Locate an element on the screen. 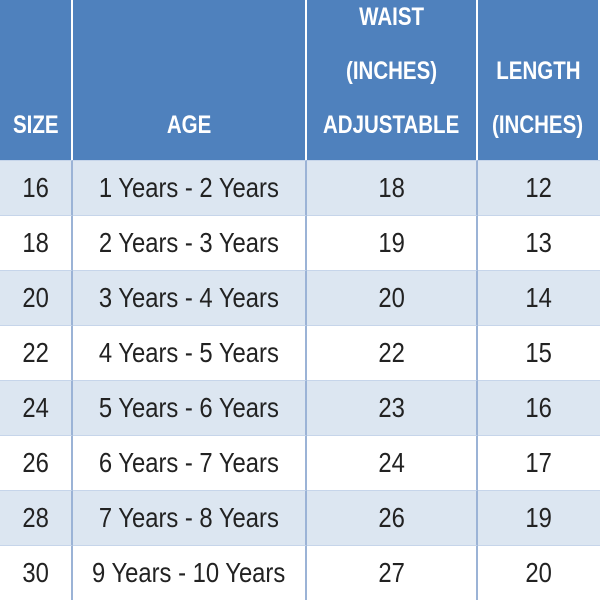  table-cell: 2 Years - 3 Years is located at coordinates (190, 242).